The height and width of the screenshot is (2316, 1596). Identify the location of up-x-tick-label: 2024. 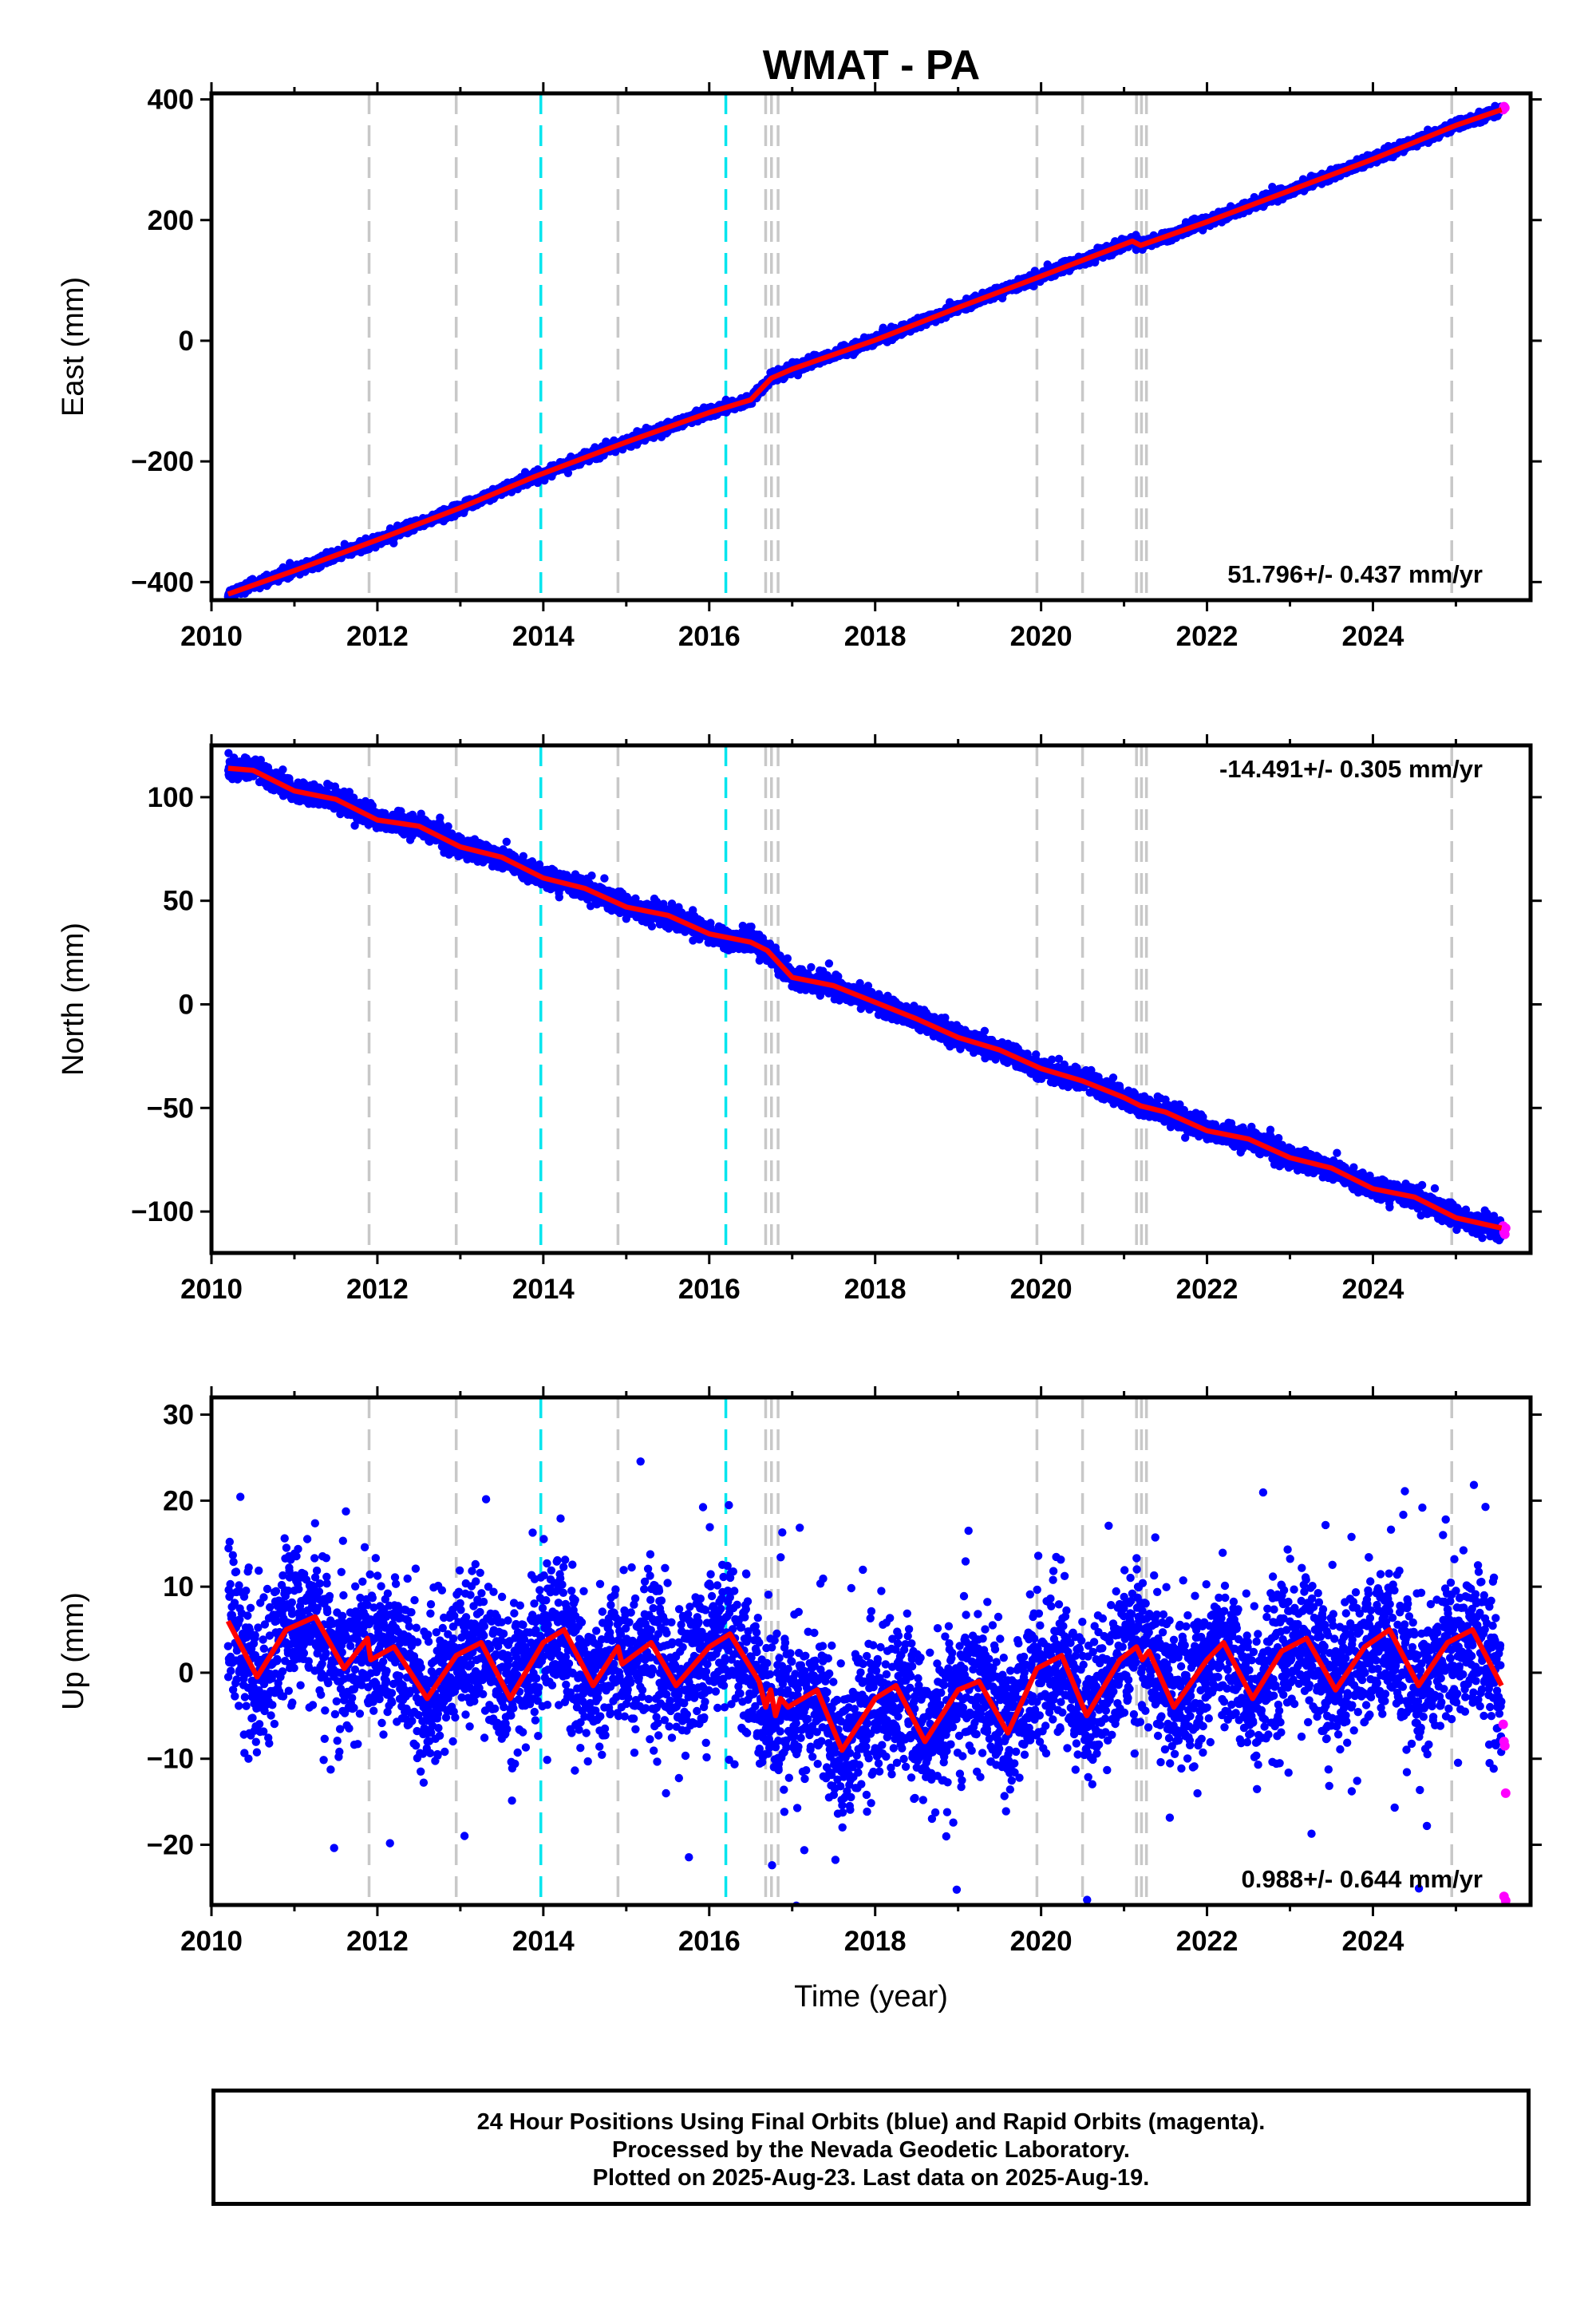
(1373, 1942).